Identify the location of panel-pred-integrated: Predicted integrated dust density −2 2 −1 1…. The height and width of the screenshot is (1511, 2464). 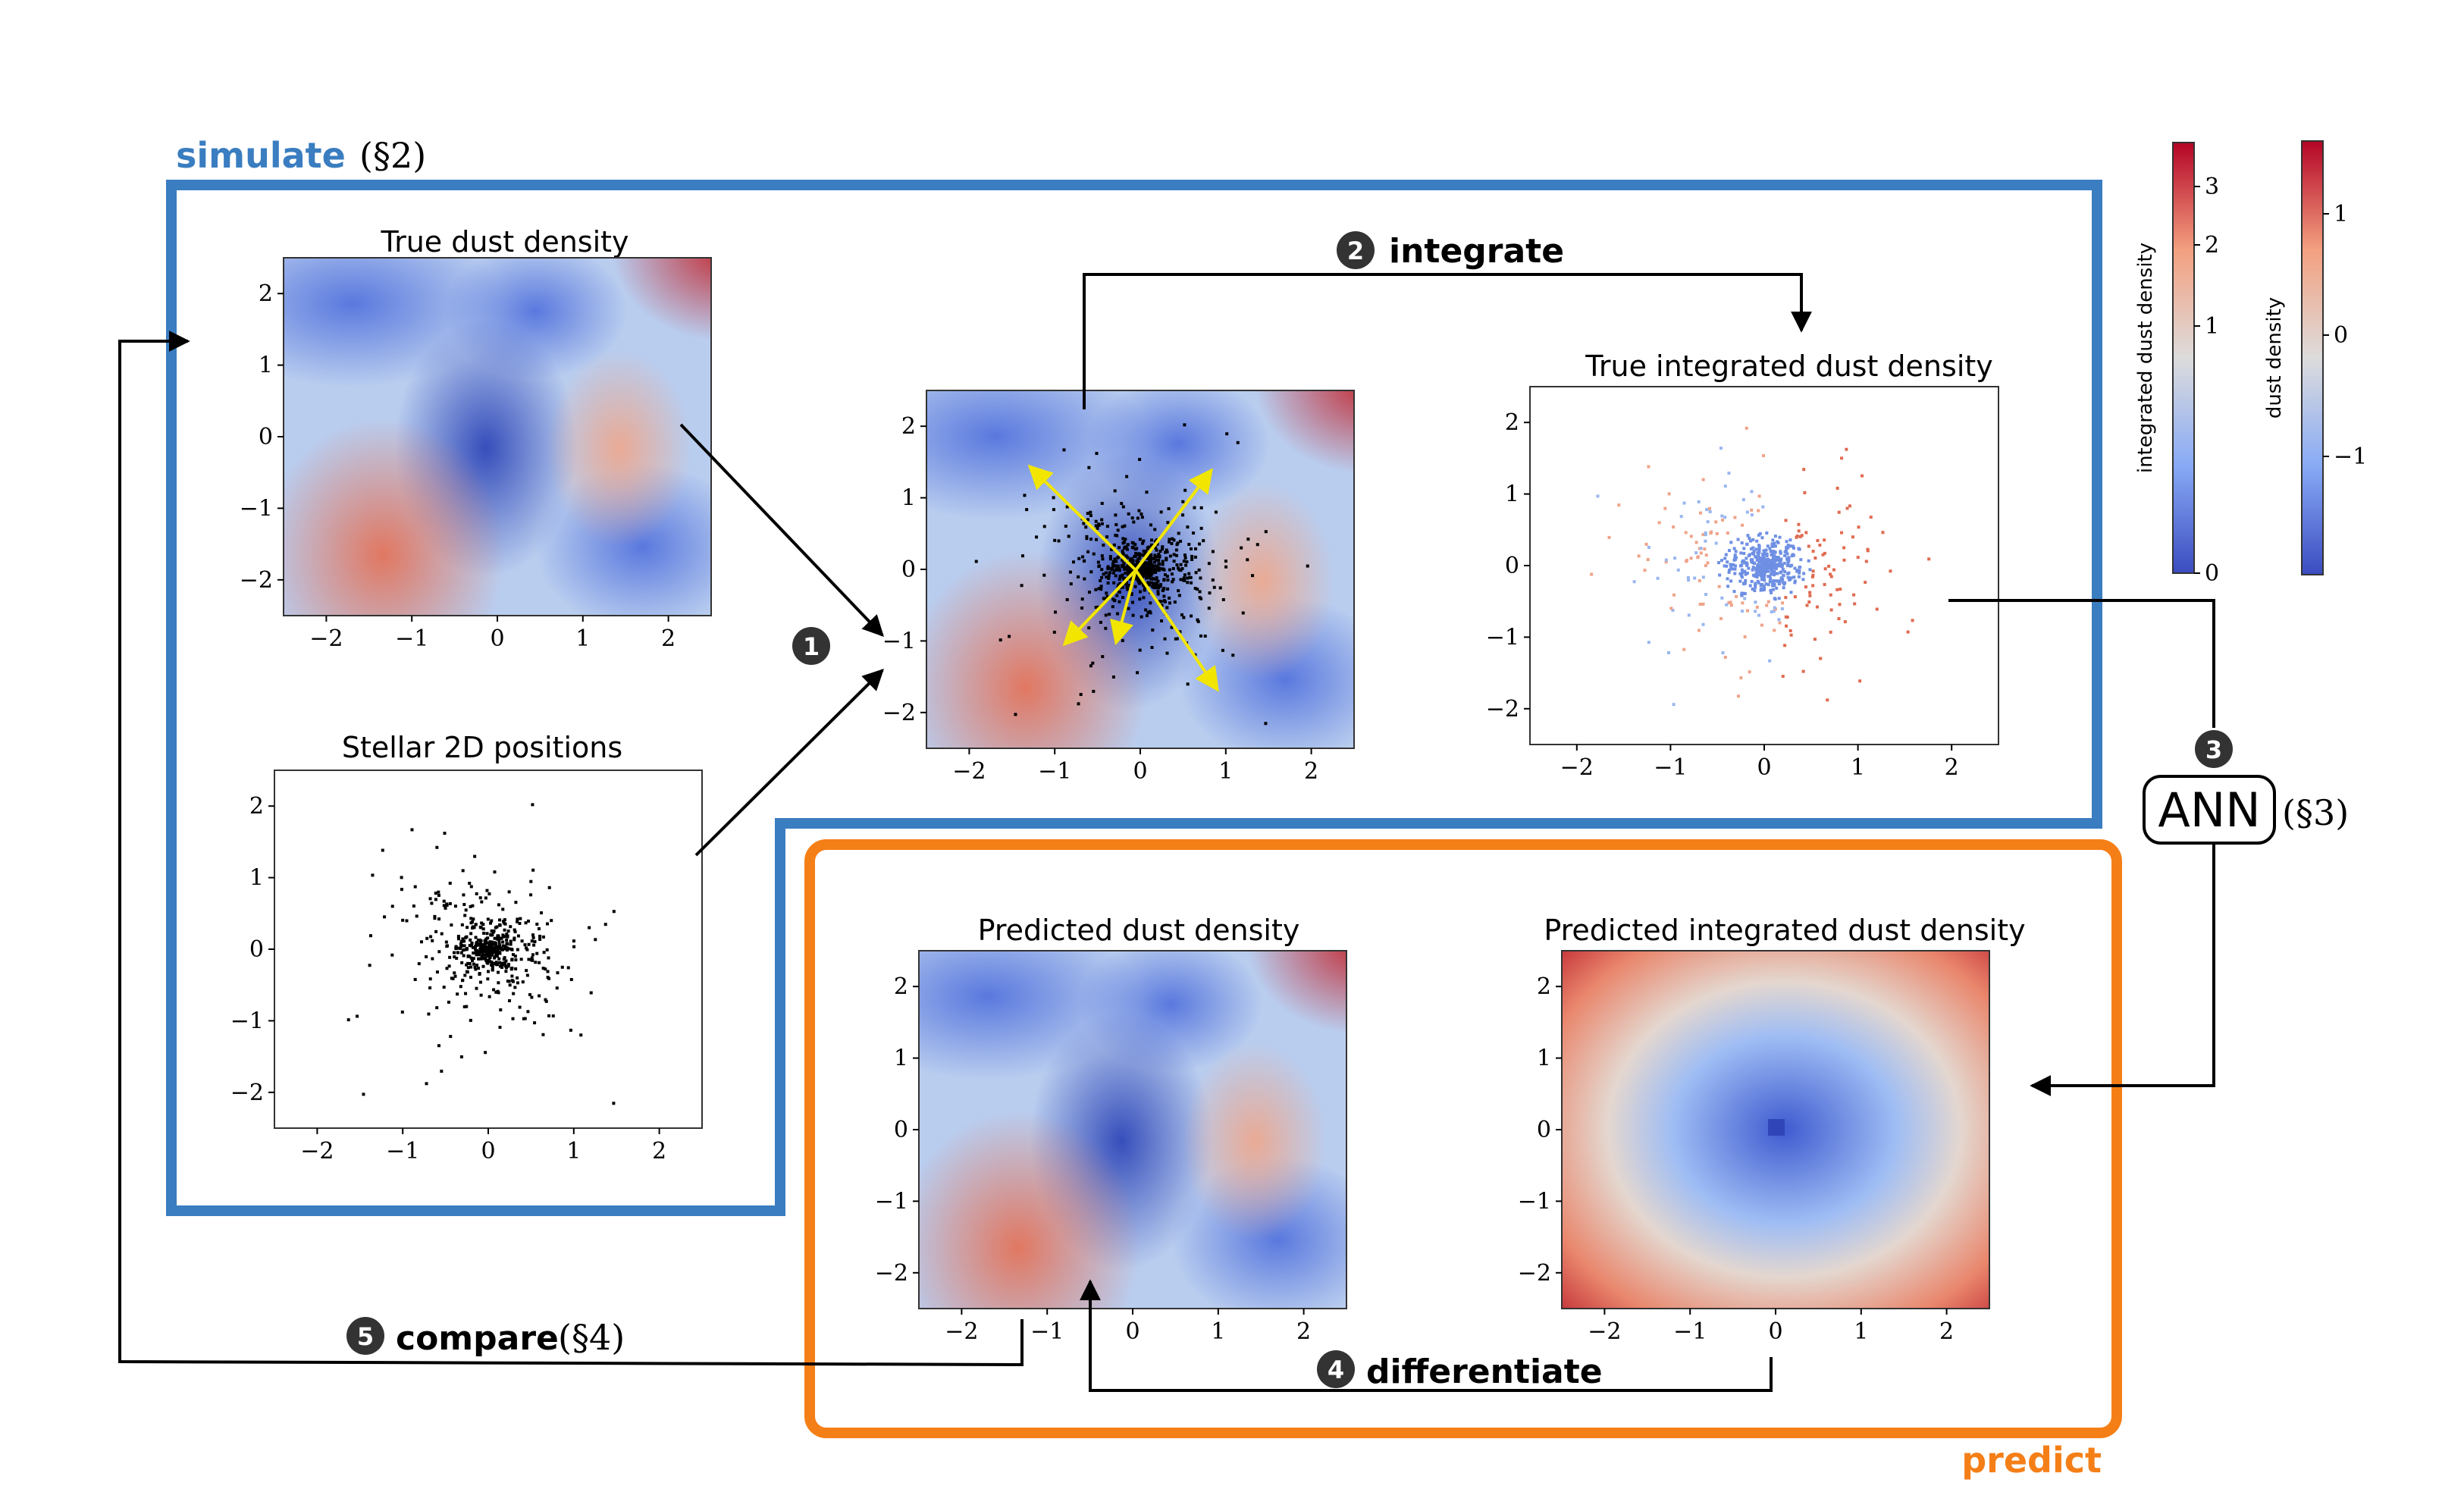
(1772, 1129).